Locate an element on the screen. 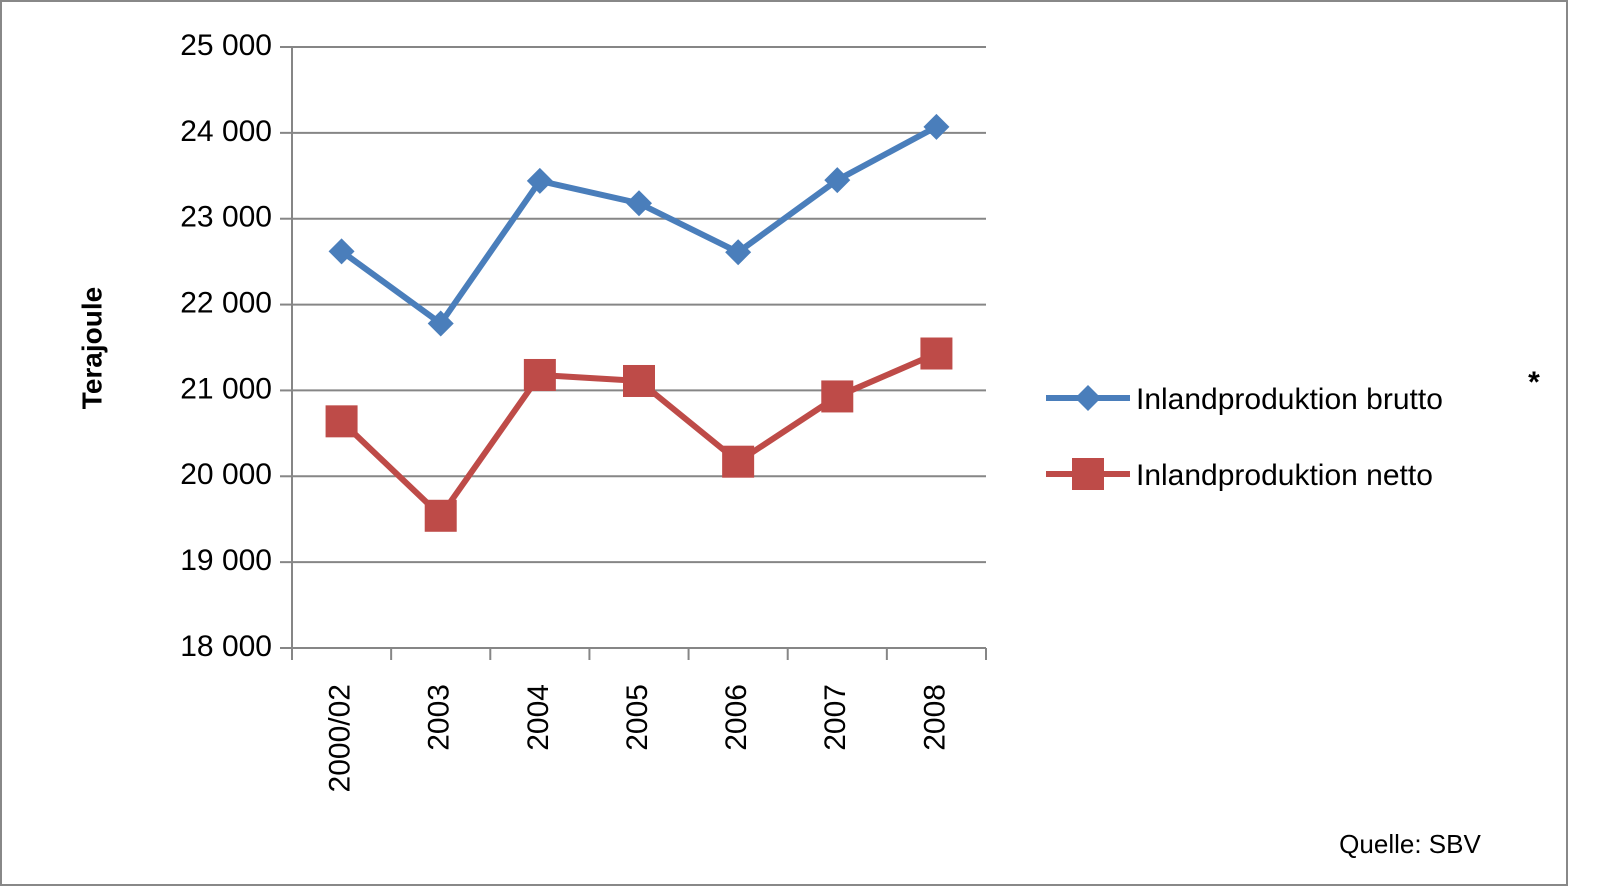 This screenshot has width=1608, height=886. x-tick-label: 2004 is located at coordinates (538, 717).